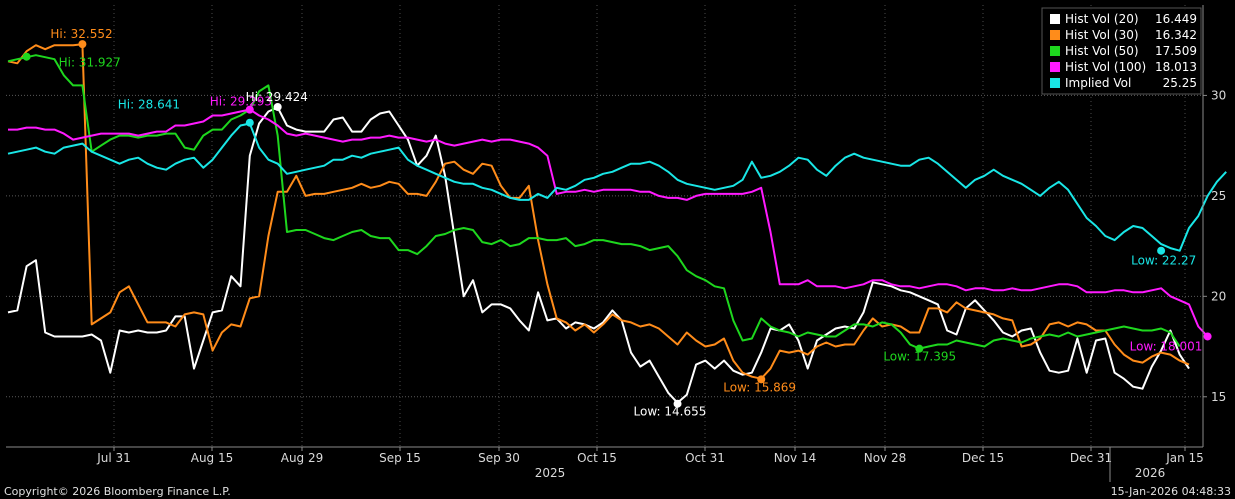 This screenshot has width=1235, height=499. I want to click on legend-entry-value: 16.449, so click(1176, 19).